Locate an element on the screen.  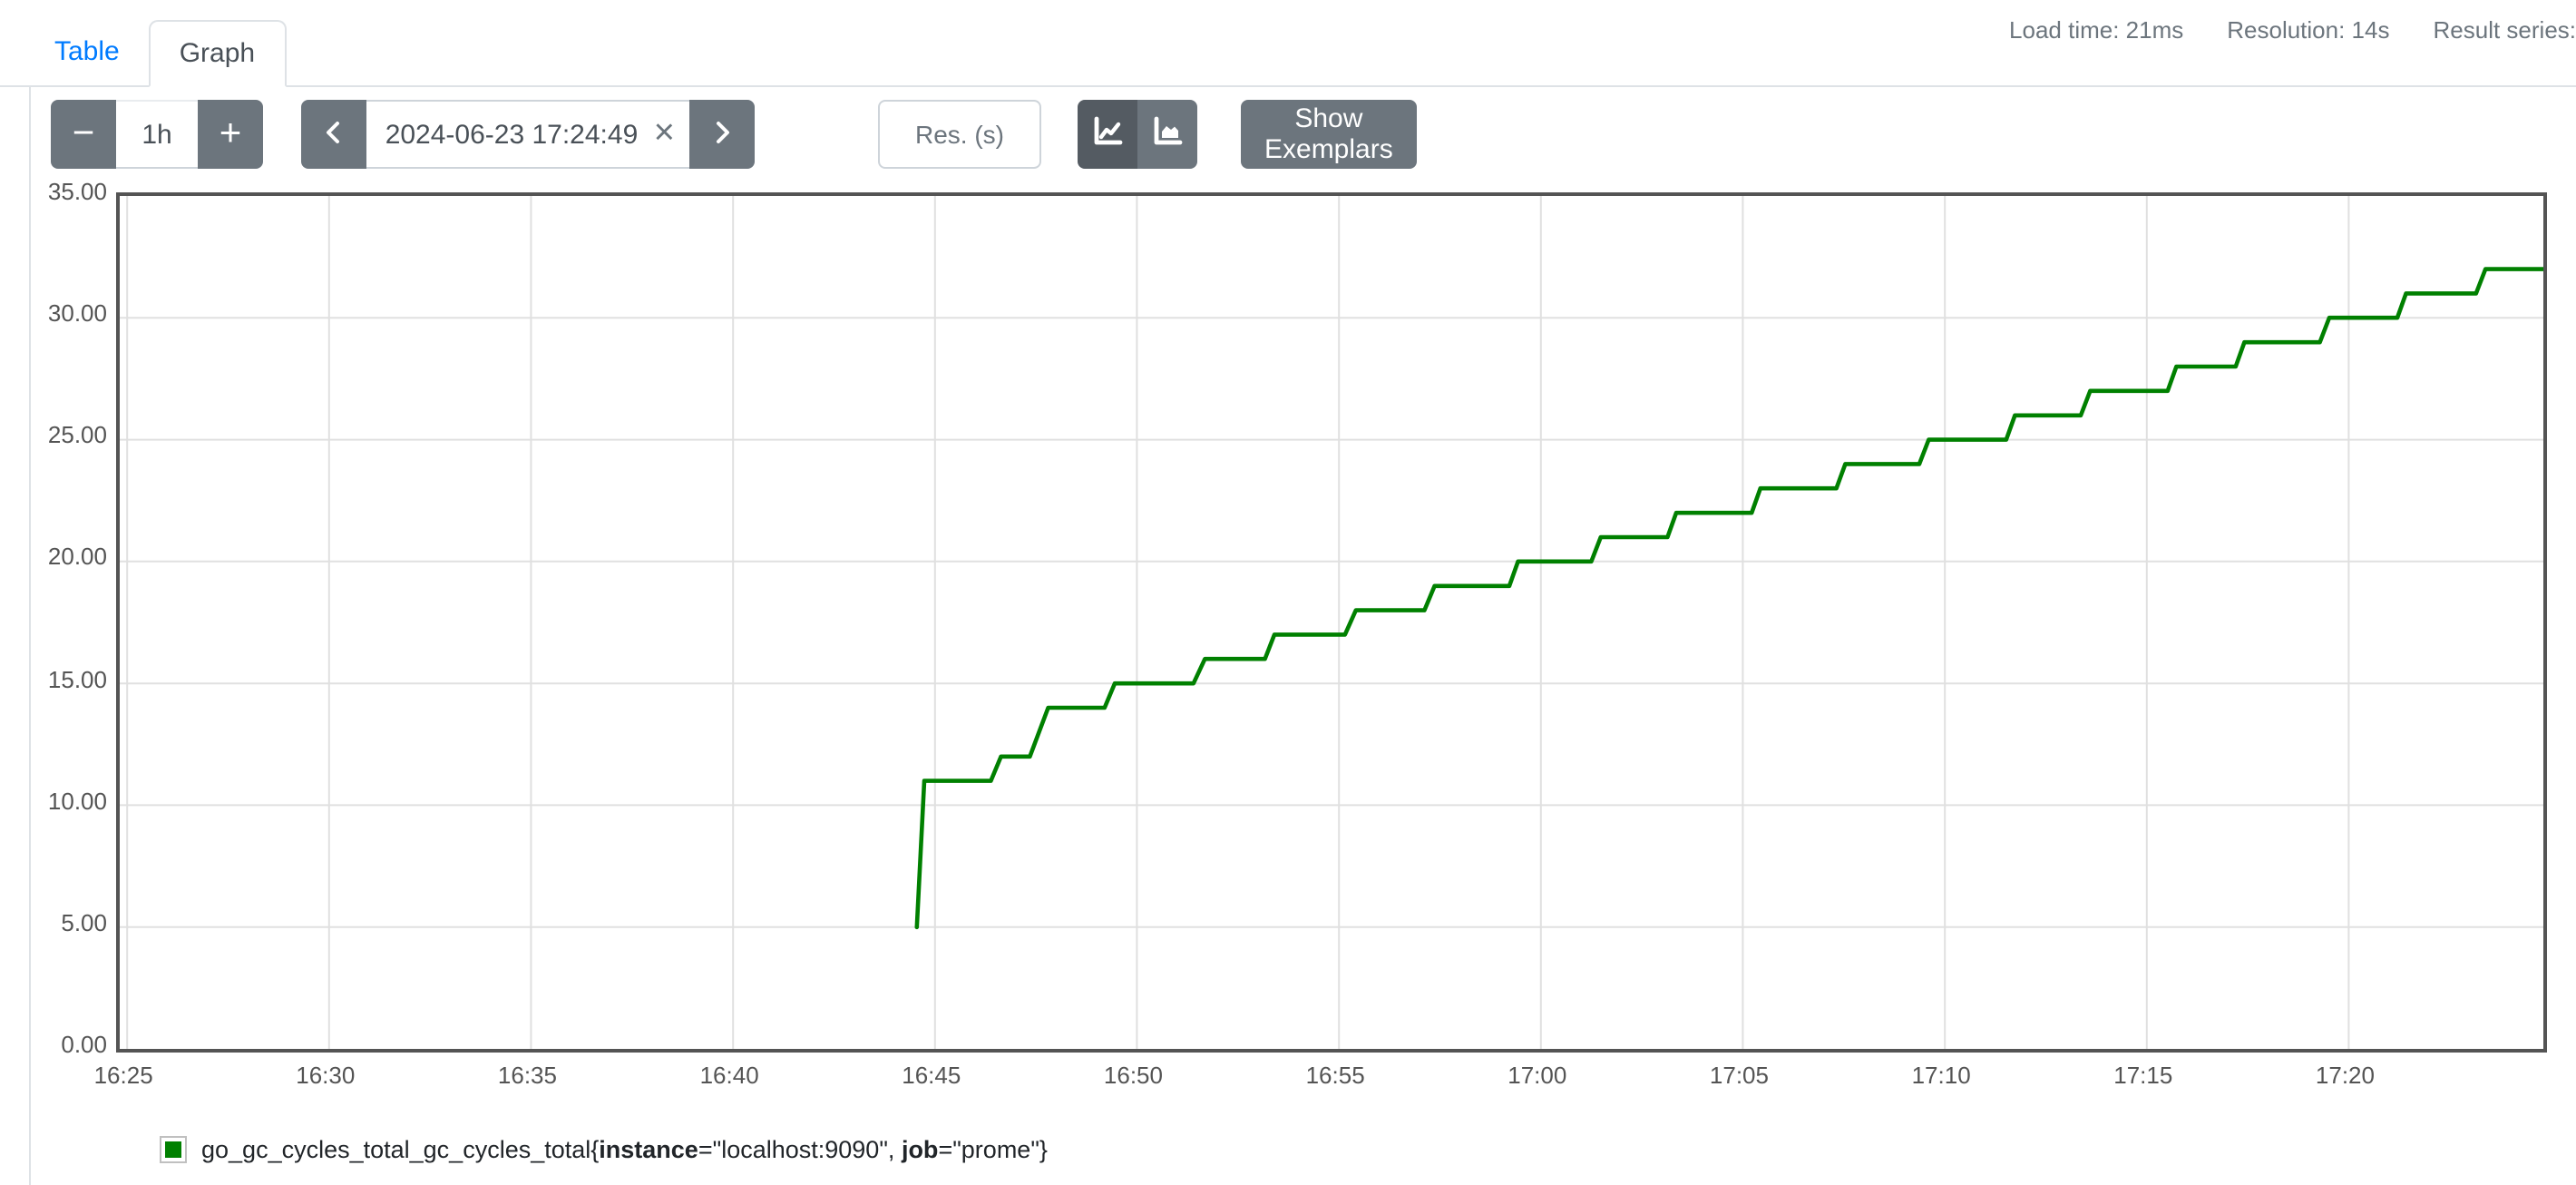
range-stepper: − + is located at coordinates (157, 134).